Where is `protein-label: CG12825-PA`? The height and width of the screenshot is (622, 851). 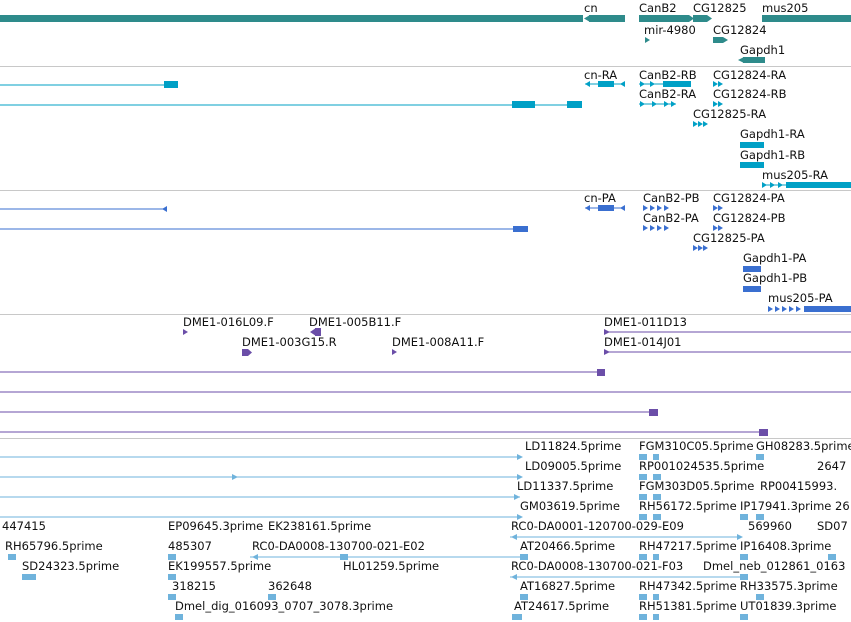 protein-label: CG12825-PA is located at coordinates (729, 238).